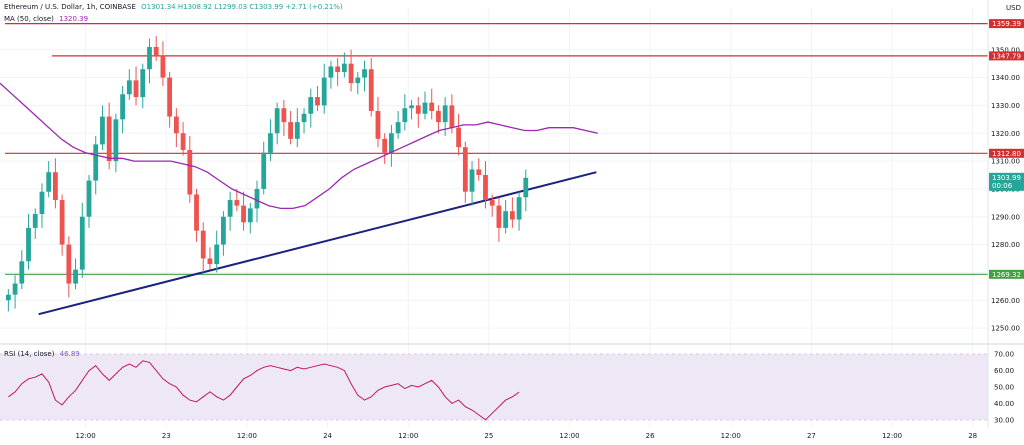 This screenshot has width=1024, height=445. What do you see at coordinates (1013, 8) in the screenshot?
I see `currency-label: USD` at bounding box center [1013, 8].